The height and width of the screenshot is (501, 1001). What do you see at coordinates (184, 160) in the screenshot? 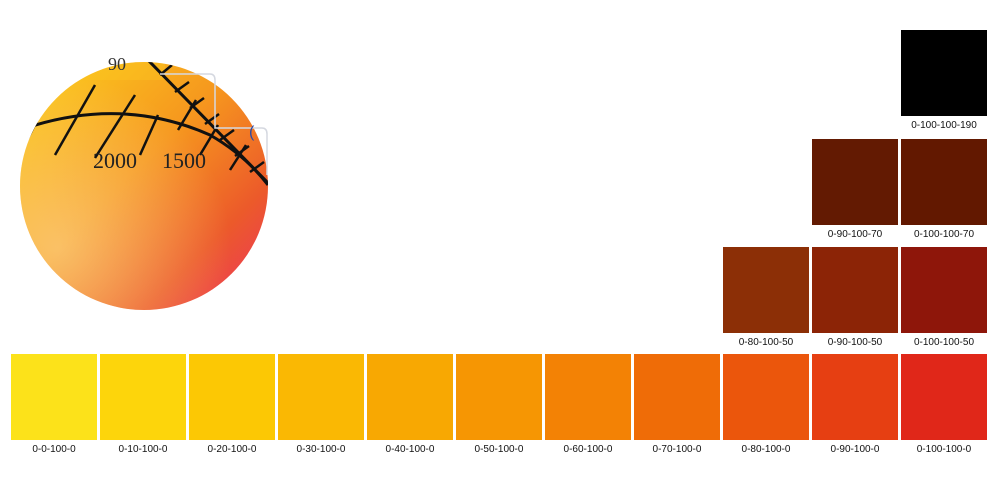
I see `scale-number-1500: 1500` at bounding box center [184, 160].